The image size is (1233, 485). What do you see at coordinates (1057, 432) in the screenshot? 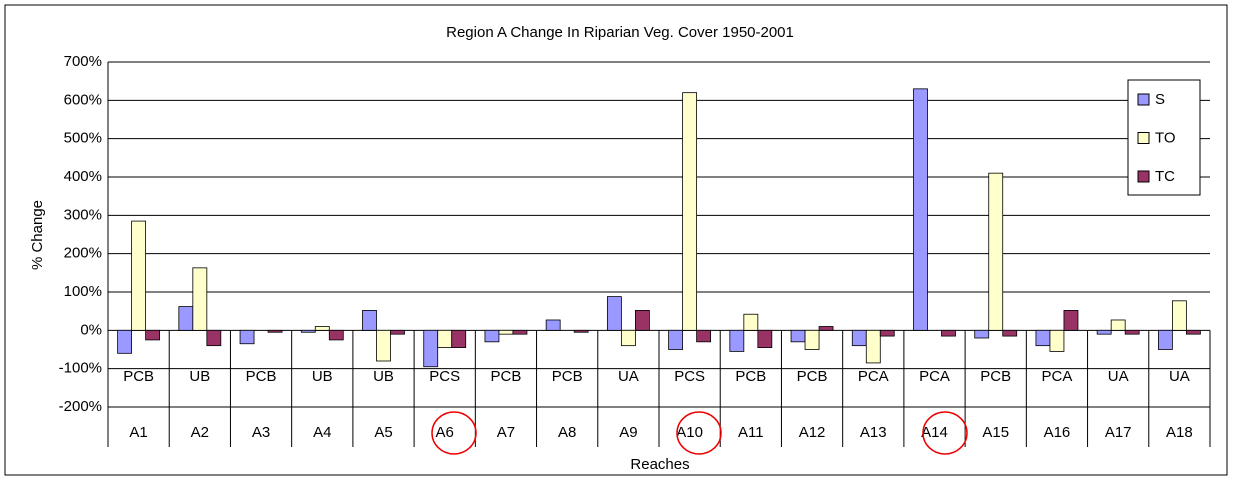
I see `x-tick-label: A16` at bounding box center [1057, 432].